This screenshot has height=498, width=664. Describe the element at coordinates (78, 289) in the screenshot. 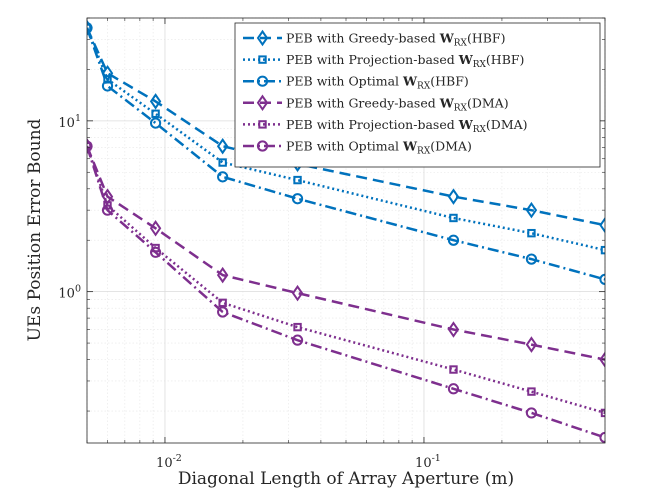

I see `y-tick-label-exponent: 0` at that location.